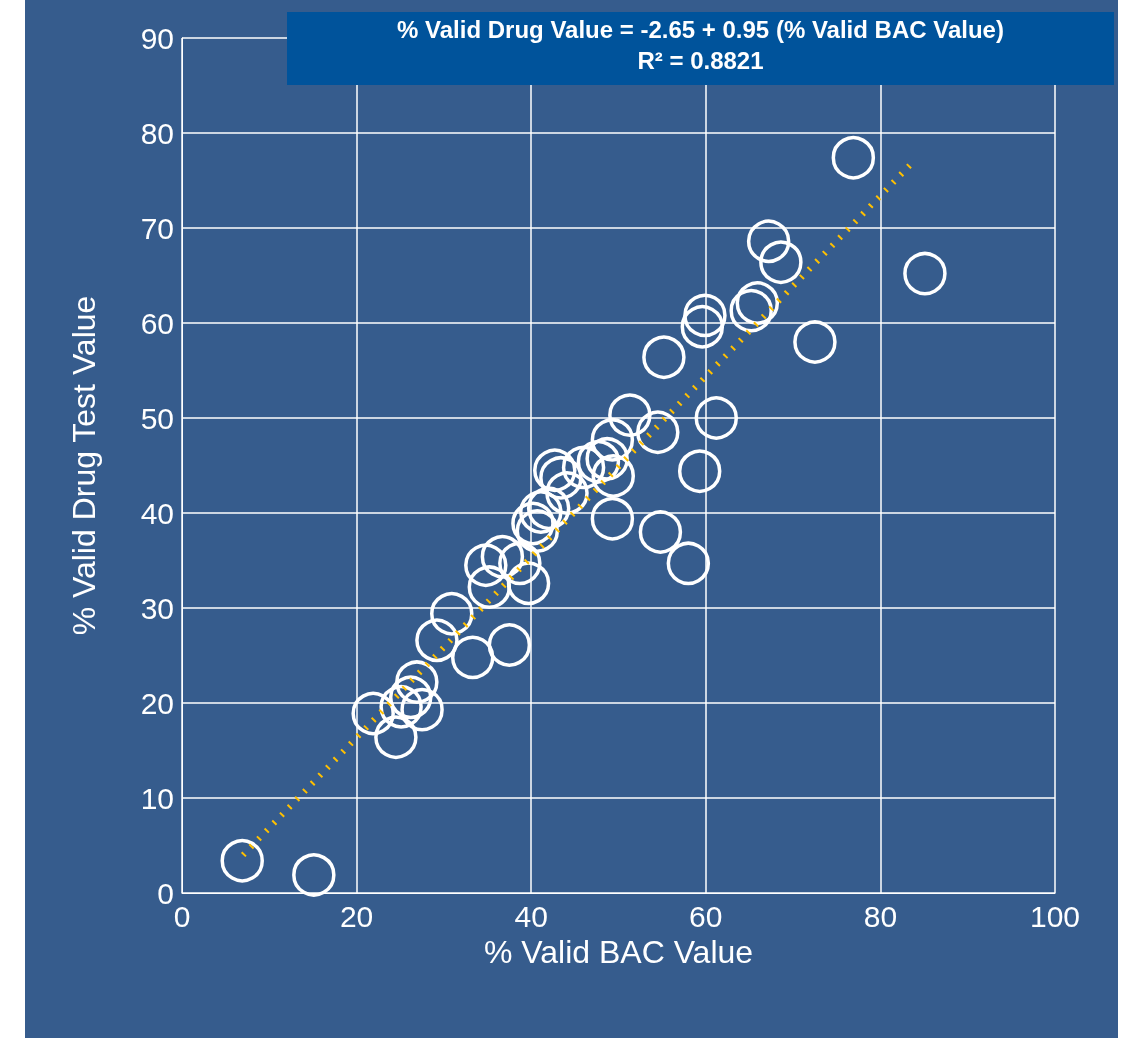 The image size is (1128, 1038). I want to click on x-tick-label: 20, so click(356, 916).